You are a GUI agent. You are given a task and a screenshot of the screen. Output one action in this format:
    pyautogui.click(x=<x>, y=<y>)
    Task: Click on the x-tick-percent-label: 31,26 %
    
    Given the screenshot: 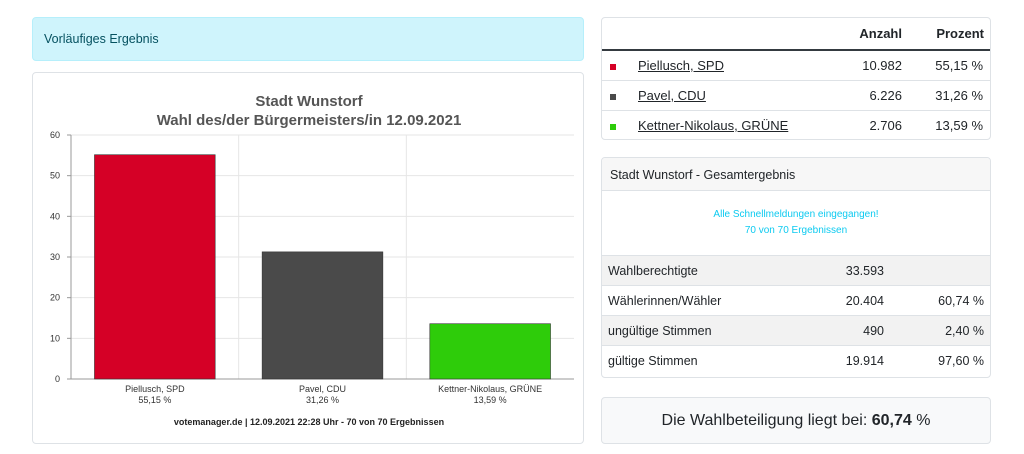 What is the action you would take?
    pyautogui.click(x=322, y=400)
    